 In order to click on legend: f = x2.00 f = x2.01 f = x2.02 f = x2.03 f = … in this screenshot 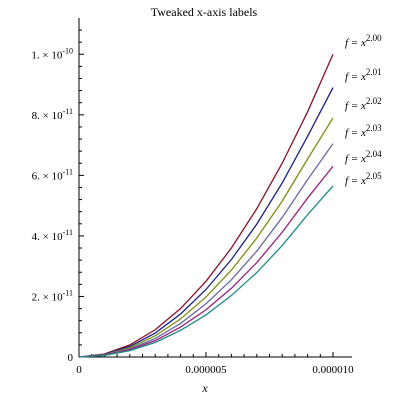, I will do `click(363, 110)`.